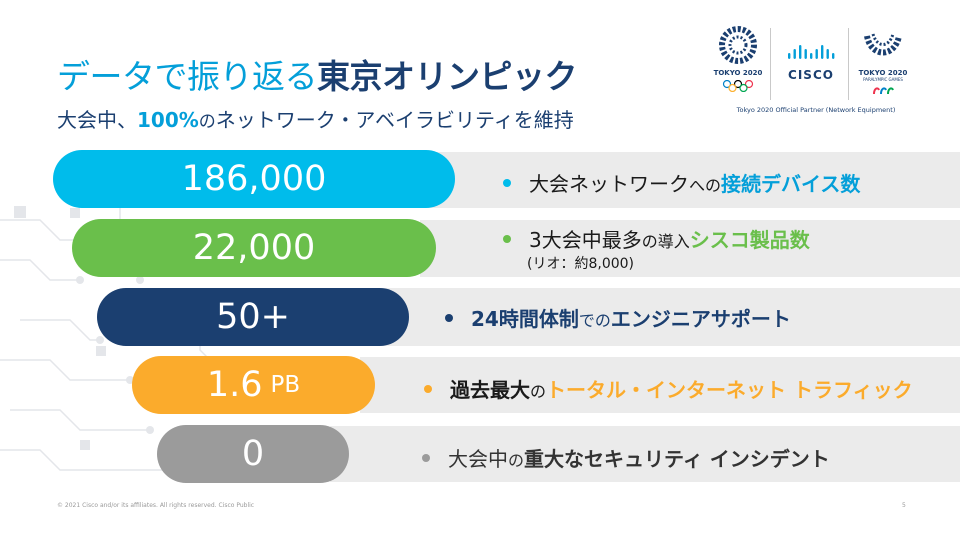  Describe the element at coordinates (700, 319) in the screenshot. I see `desc-engineers-b: エンジニアサポート` at that location.